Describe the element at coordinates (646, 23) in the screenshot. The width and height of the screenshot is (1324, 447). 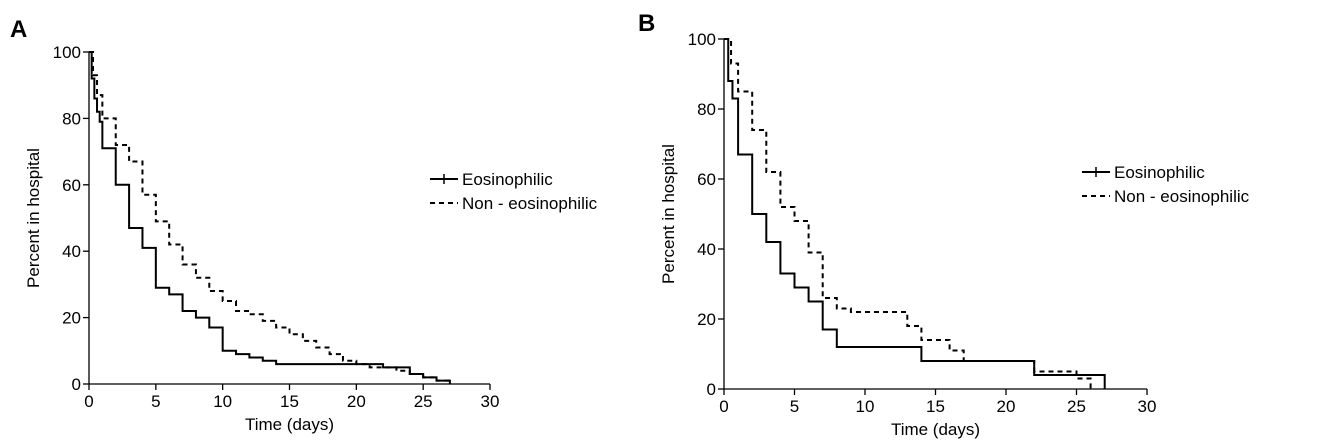
I see `chart-b-panel-label: B` at that location.